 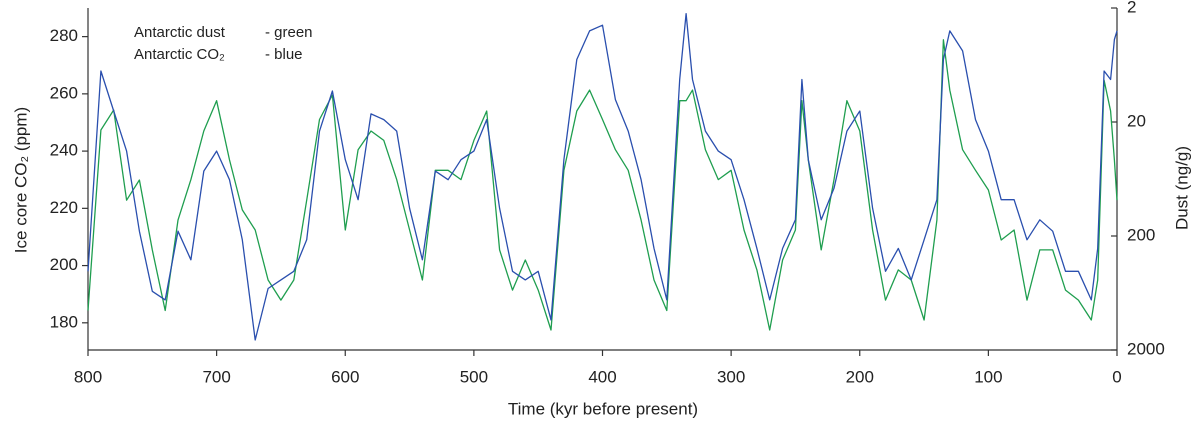 What do you see at coordinates (474, 376) in the screenshot?
I see `x-tick-label: 500` at bounding box center [474, 376].